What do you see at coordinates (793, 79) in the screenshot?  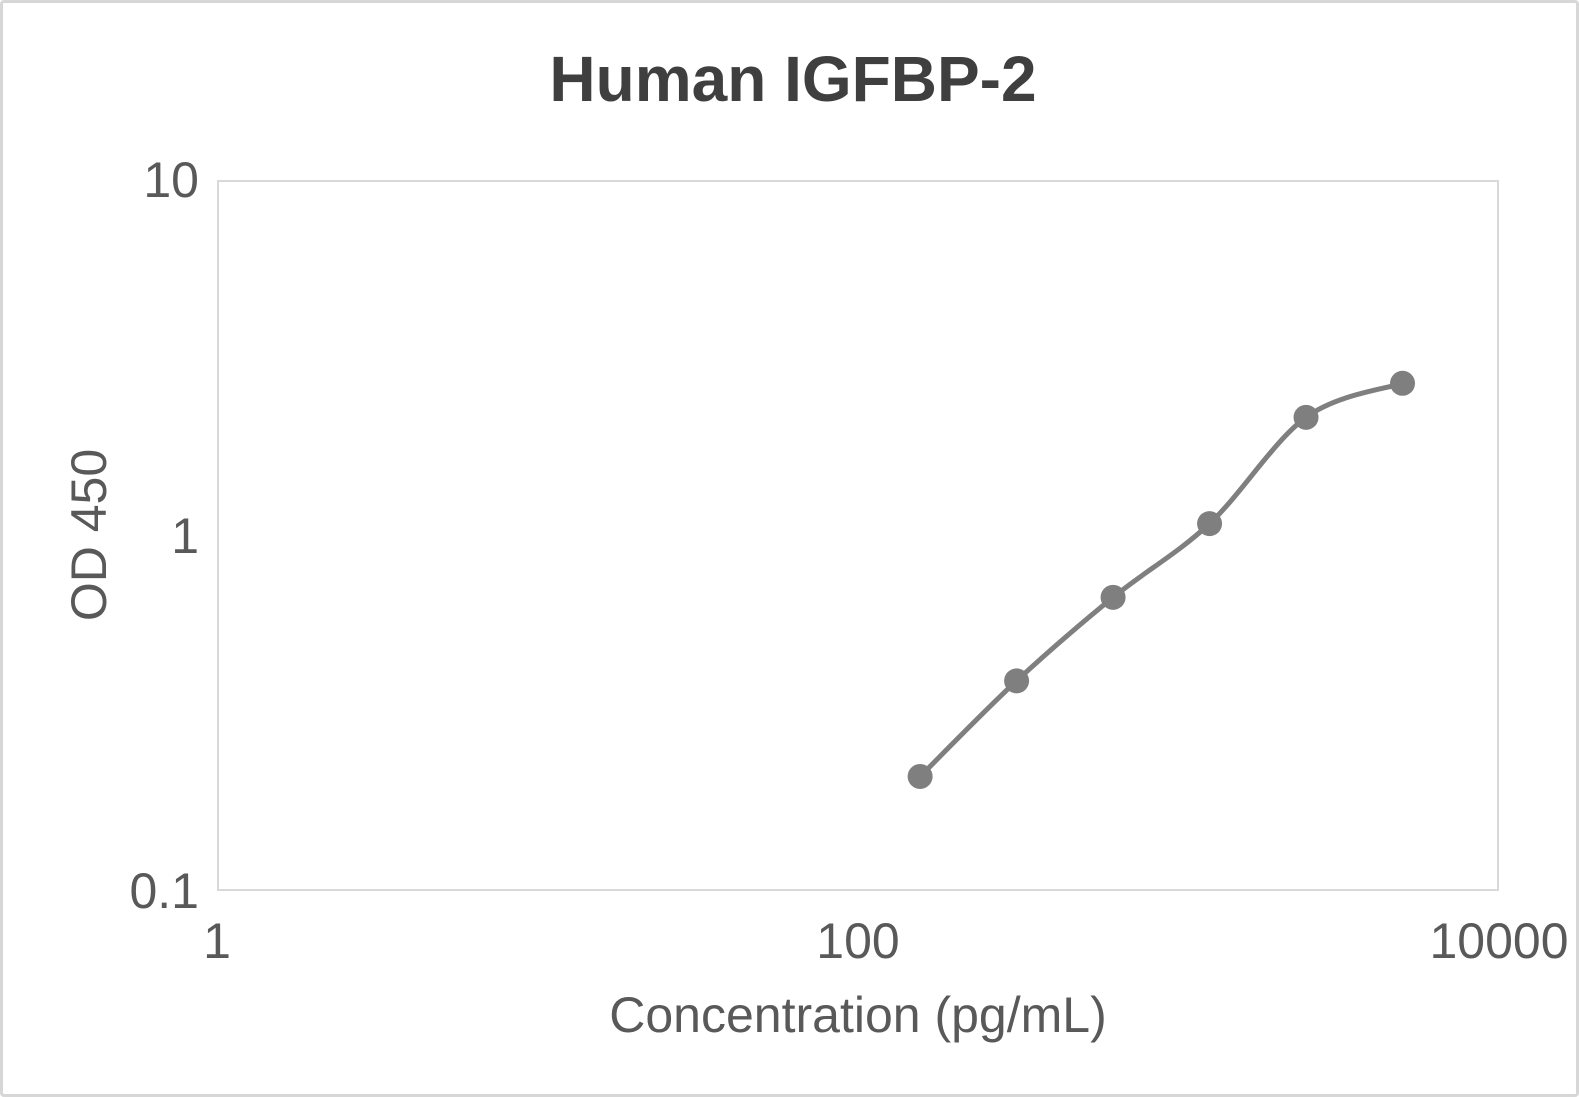 I see `chart-title: Human IGFBP-2` at bounding box center [793, 79].